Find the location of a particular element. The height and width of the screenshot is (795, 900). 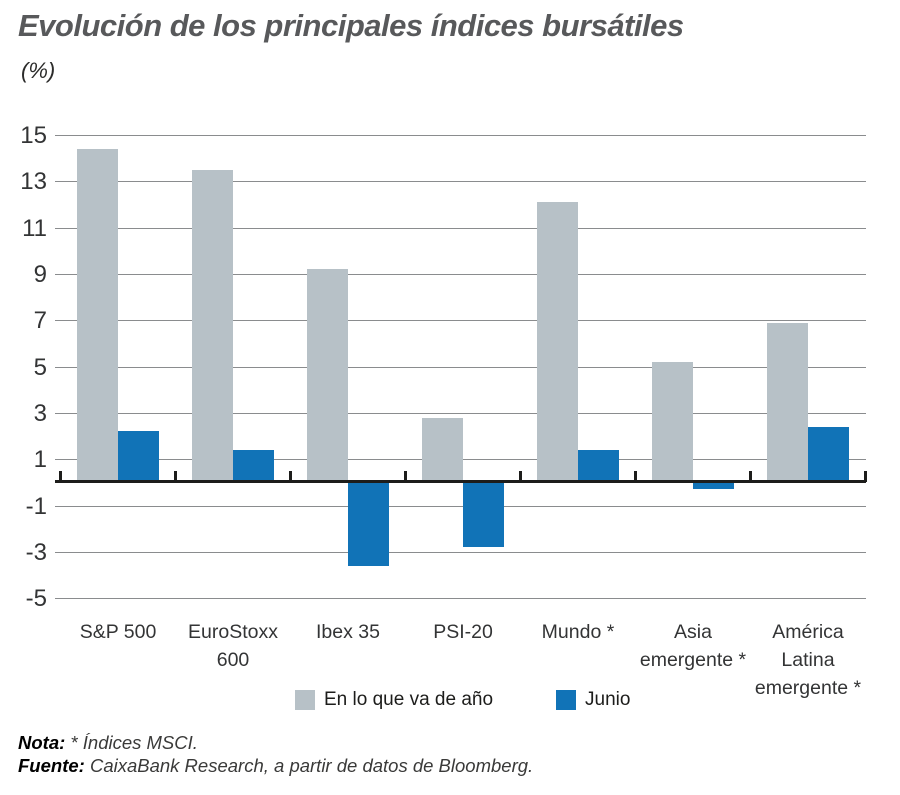

x-axis-category-label-1: EuroStoxx 600 is located at coordinates (233, 646).